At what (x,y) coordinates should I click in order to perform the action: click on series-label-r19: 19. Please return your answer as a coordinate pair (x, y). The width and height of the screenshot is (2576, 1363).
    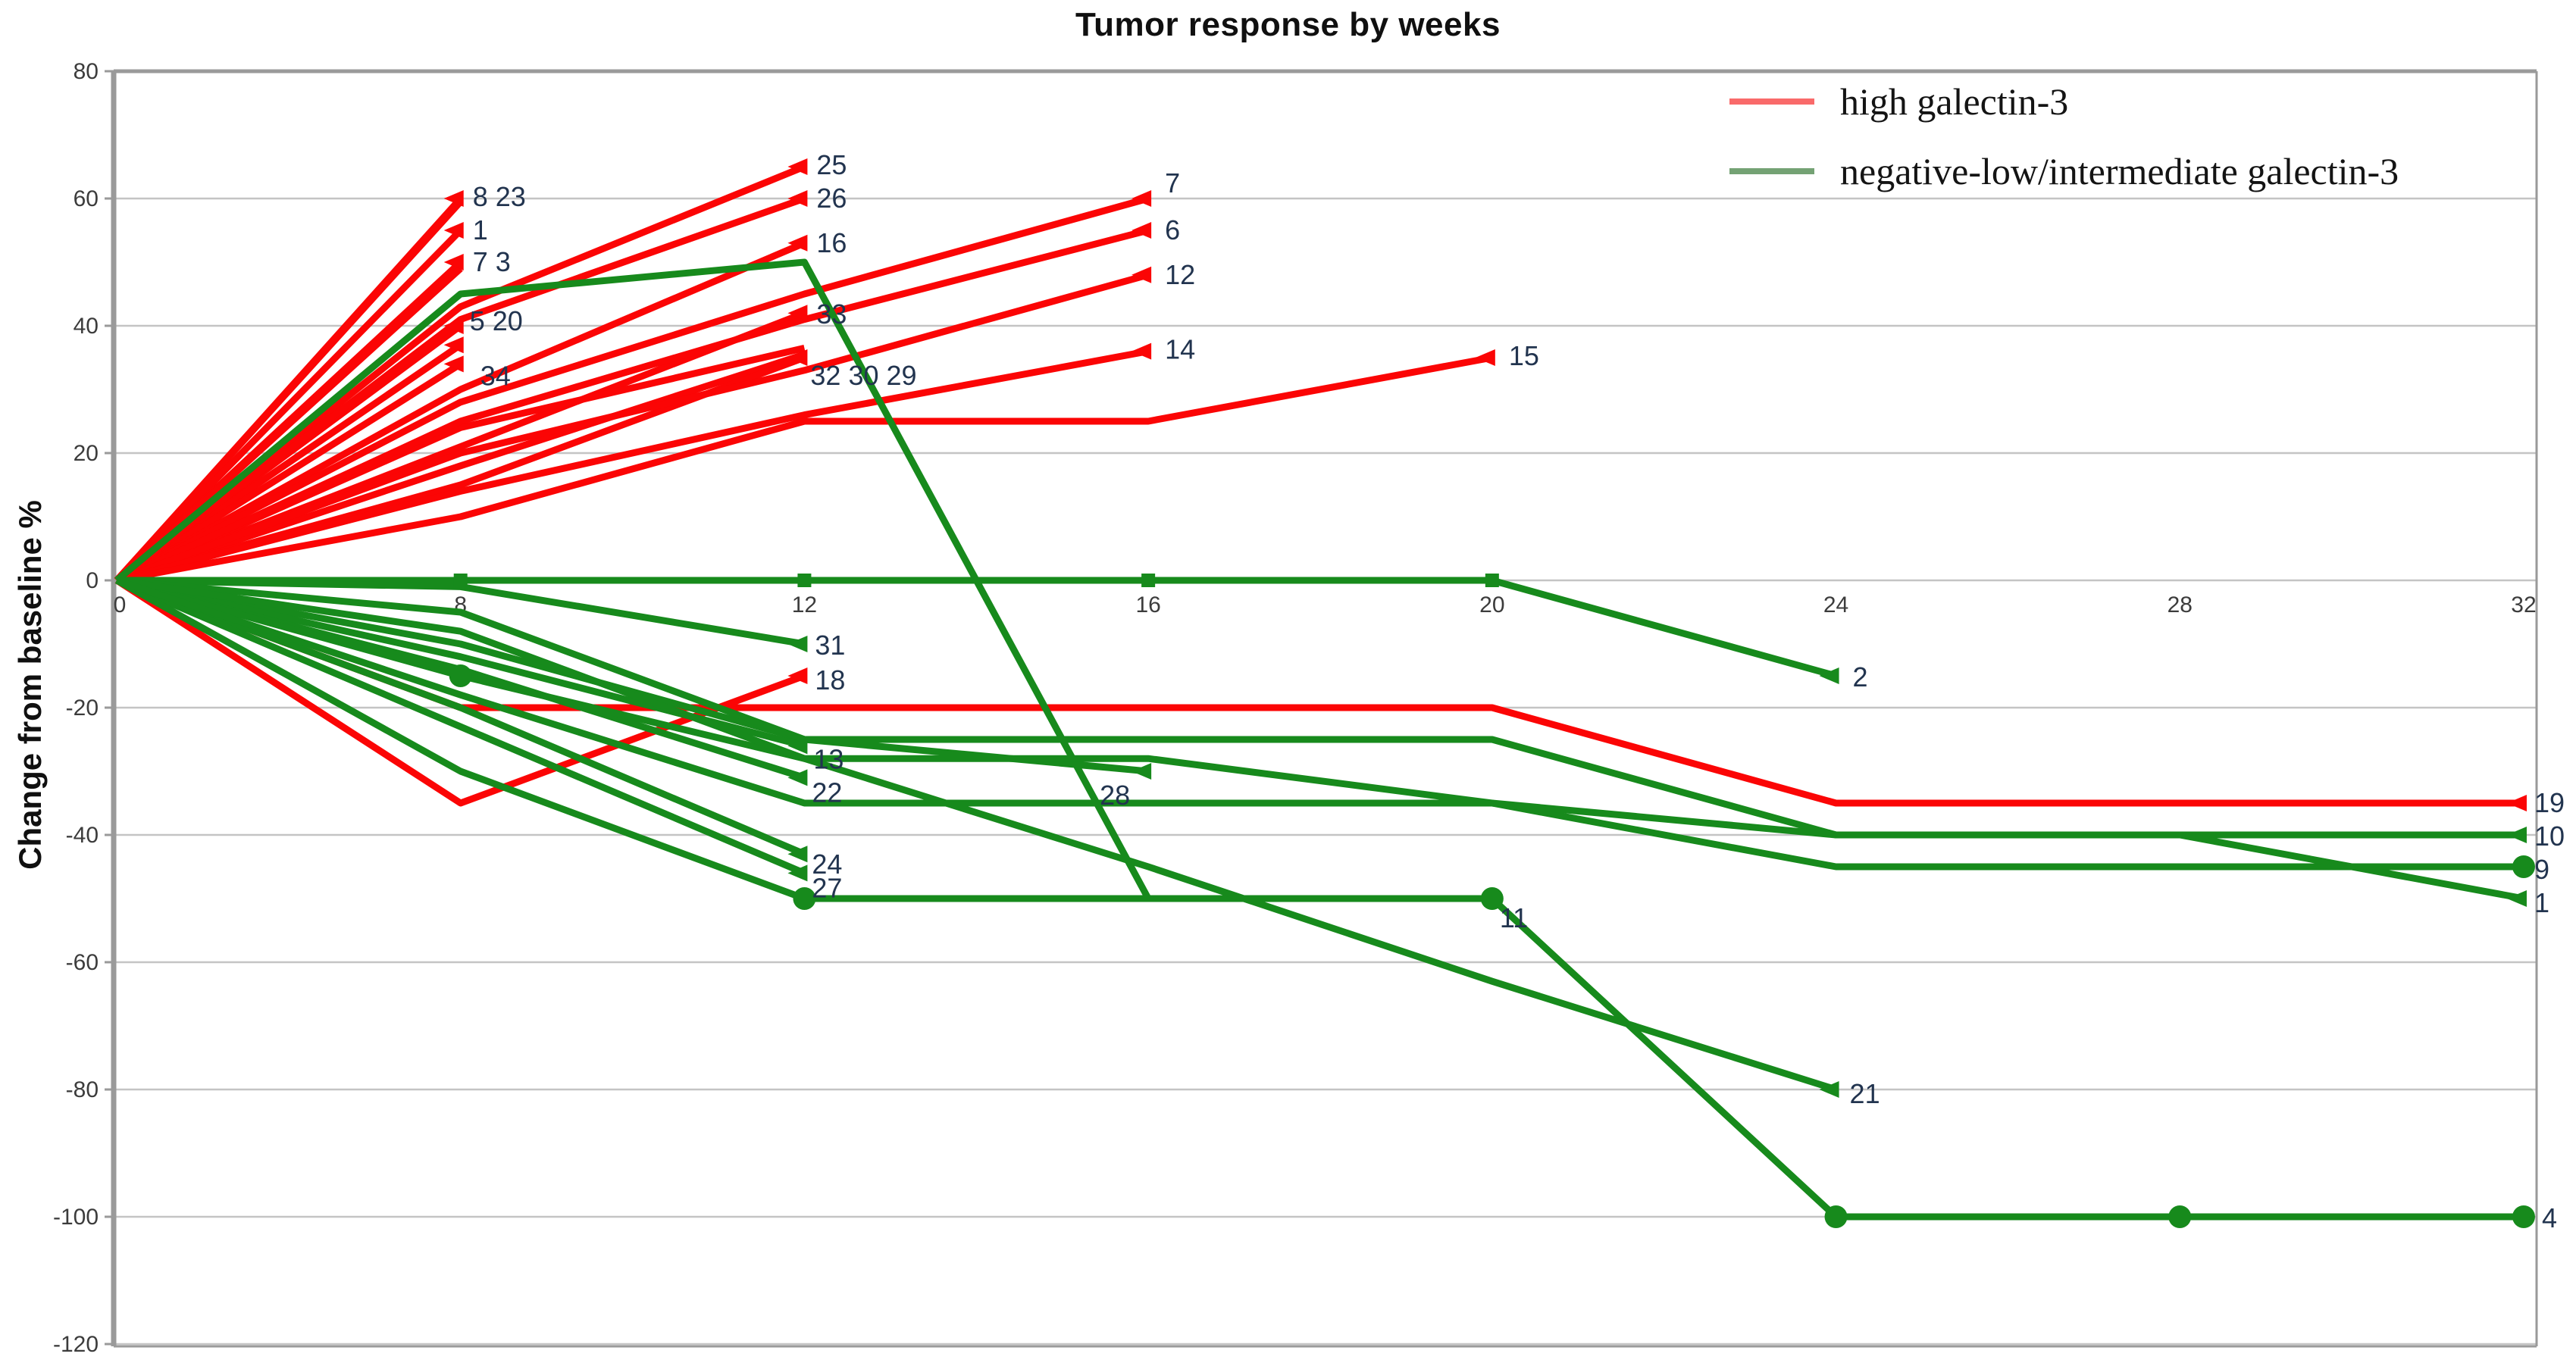
    Looking at the image, I should click on (2549, 802).